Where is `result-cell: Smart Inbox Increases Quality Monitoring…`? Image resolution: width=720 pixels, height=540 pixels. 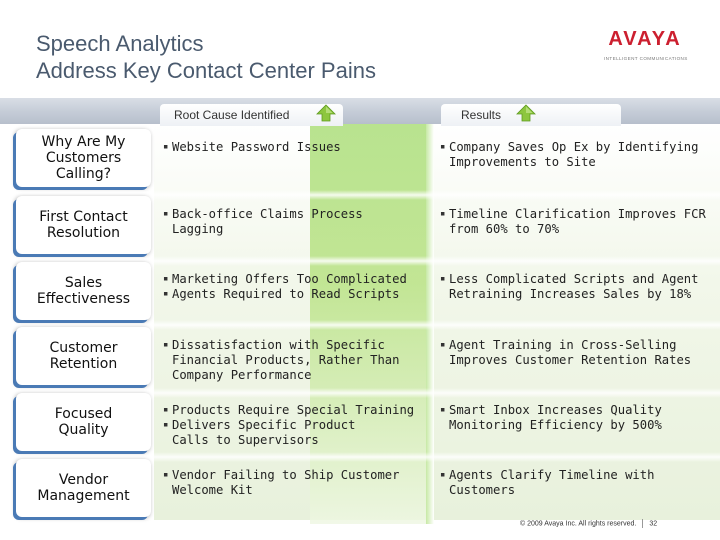
result-cell: Smart Inbox Increases Quality Monitoring… is located at coordinates (579, 418).